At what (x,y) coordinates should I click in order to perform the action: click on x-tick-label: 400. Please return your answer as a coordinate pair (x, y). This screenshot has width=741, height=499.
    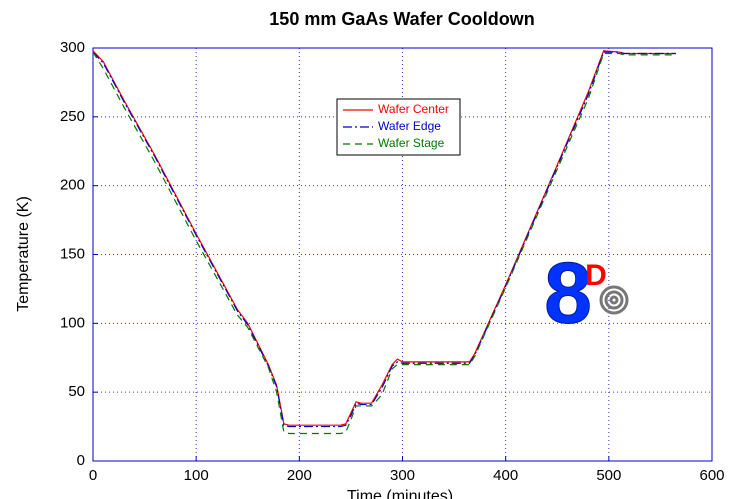
    Looking at the image, I should click on (505, 475).